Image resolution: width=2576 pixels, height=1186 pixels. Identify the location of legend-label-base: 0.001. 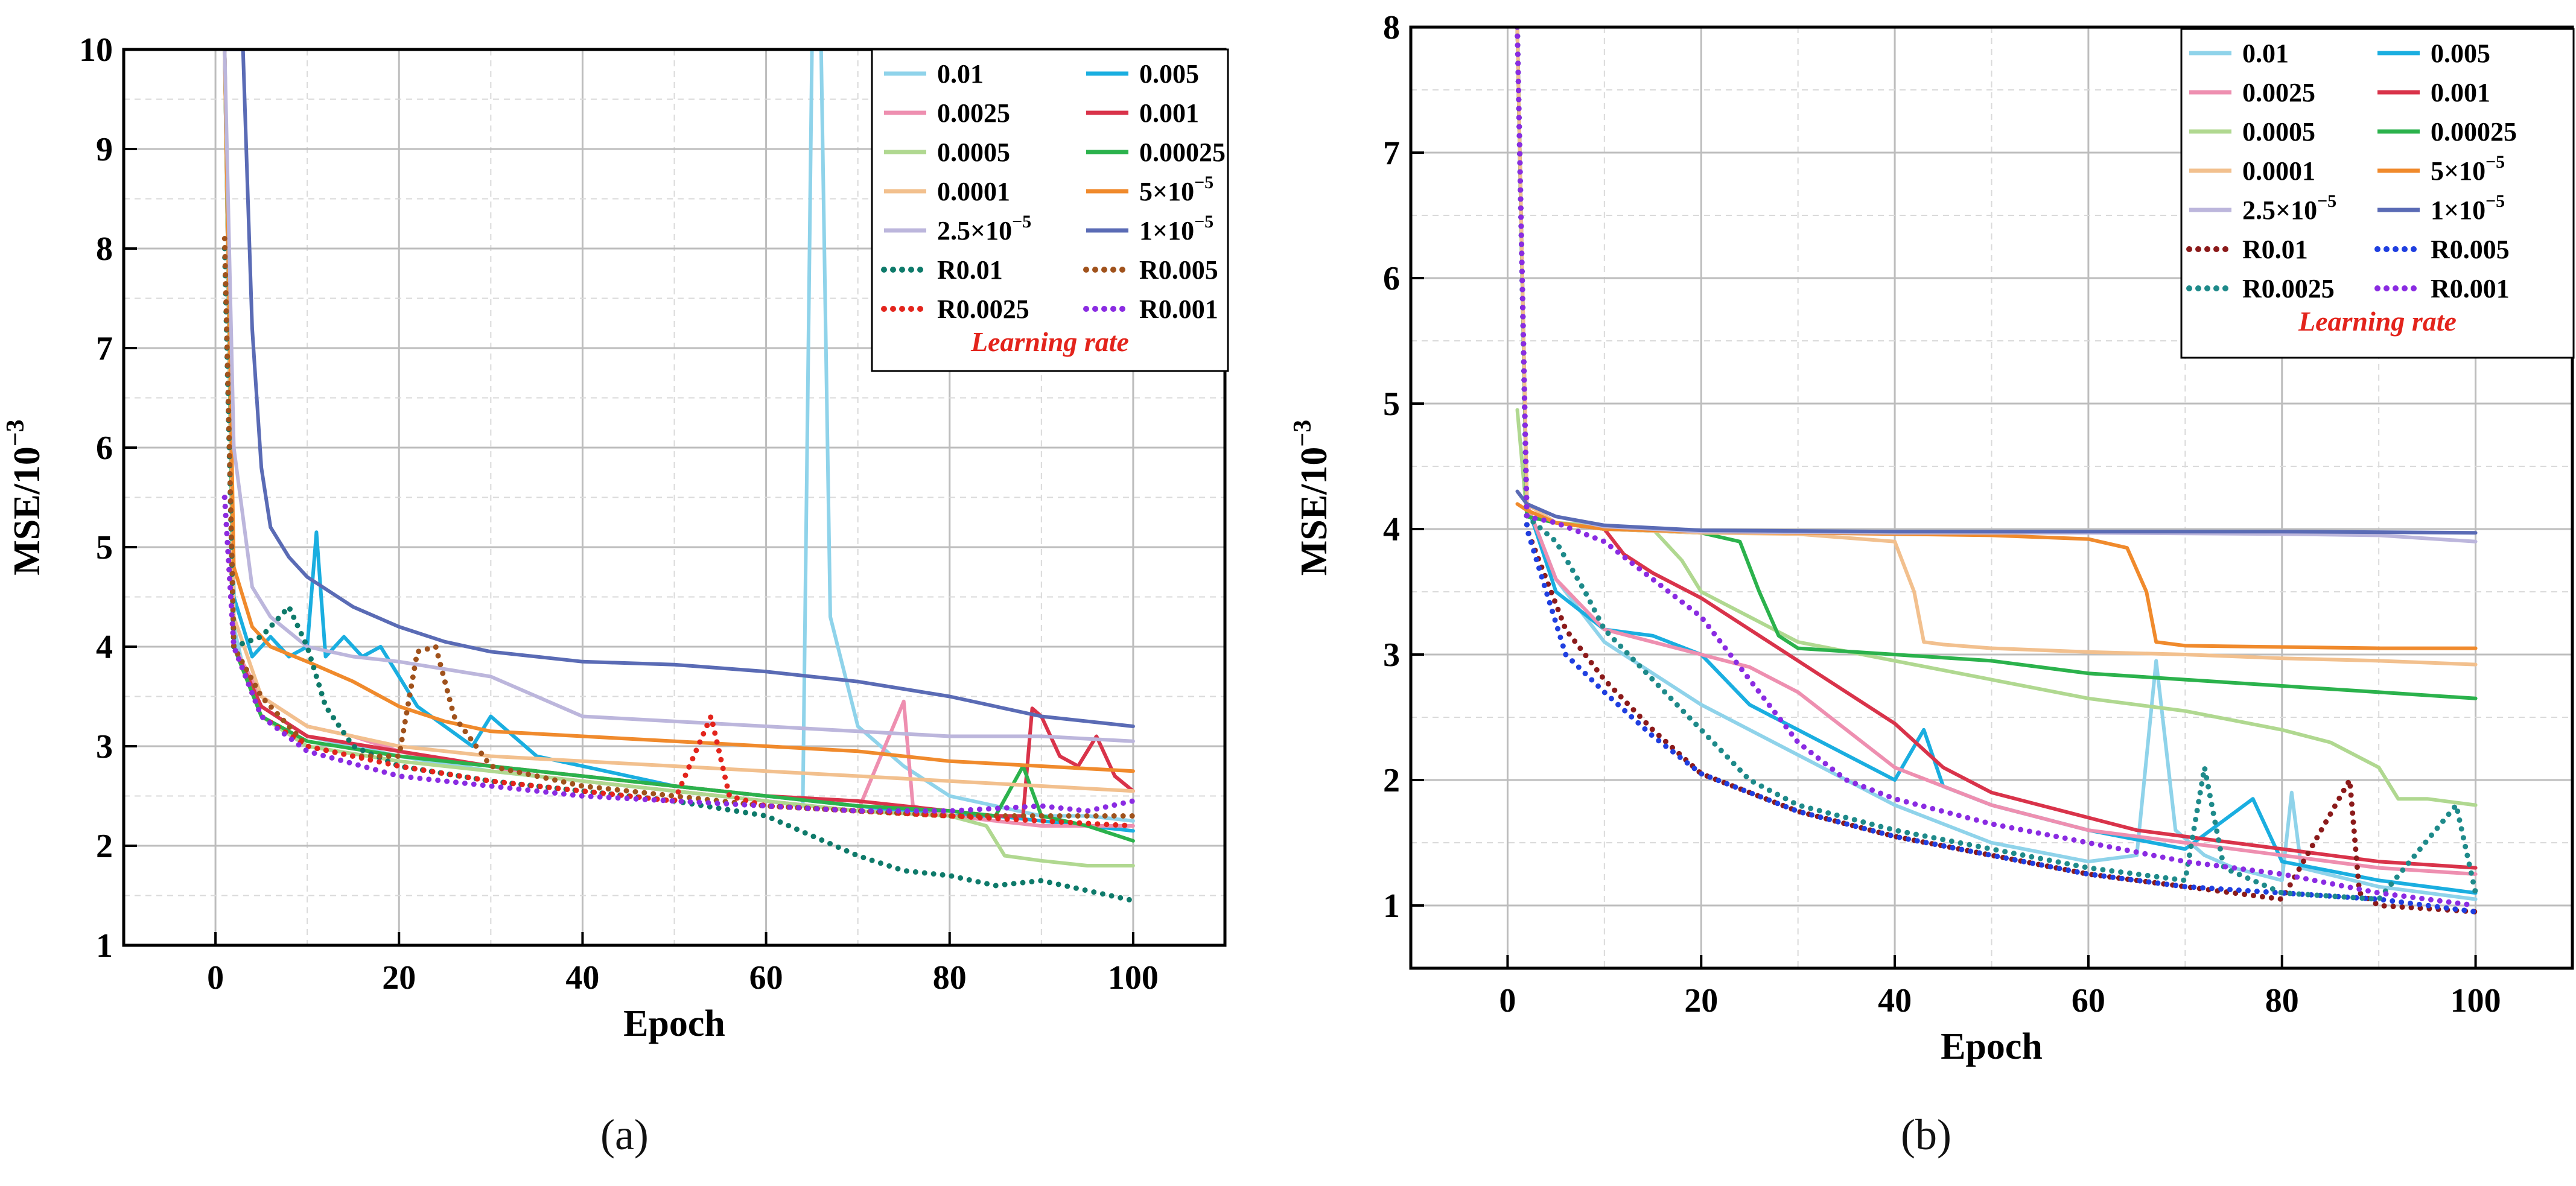
(1169, 113).